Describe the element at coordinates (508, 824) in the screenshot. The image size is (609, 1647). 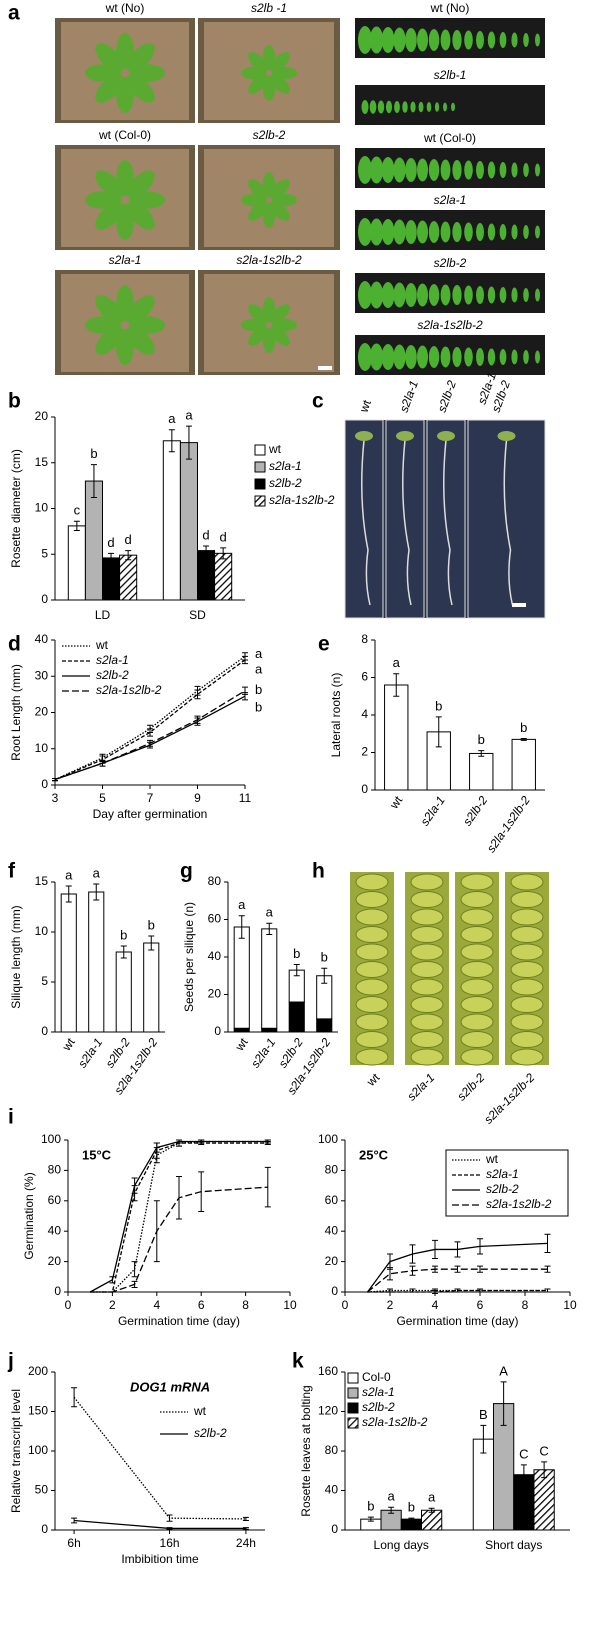
I see `x-tick-label: s2la-1s2lb-2` at that location.